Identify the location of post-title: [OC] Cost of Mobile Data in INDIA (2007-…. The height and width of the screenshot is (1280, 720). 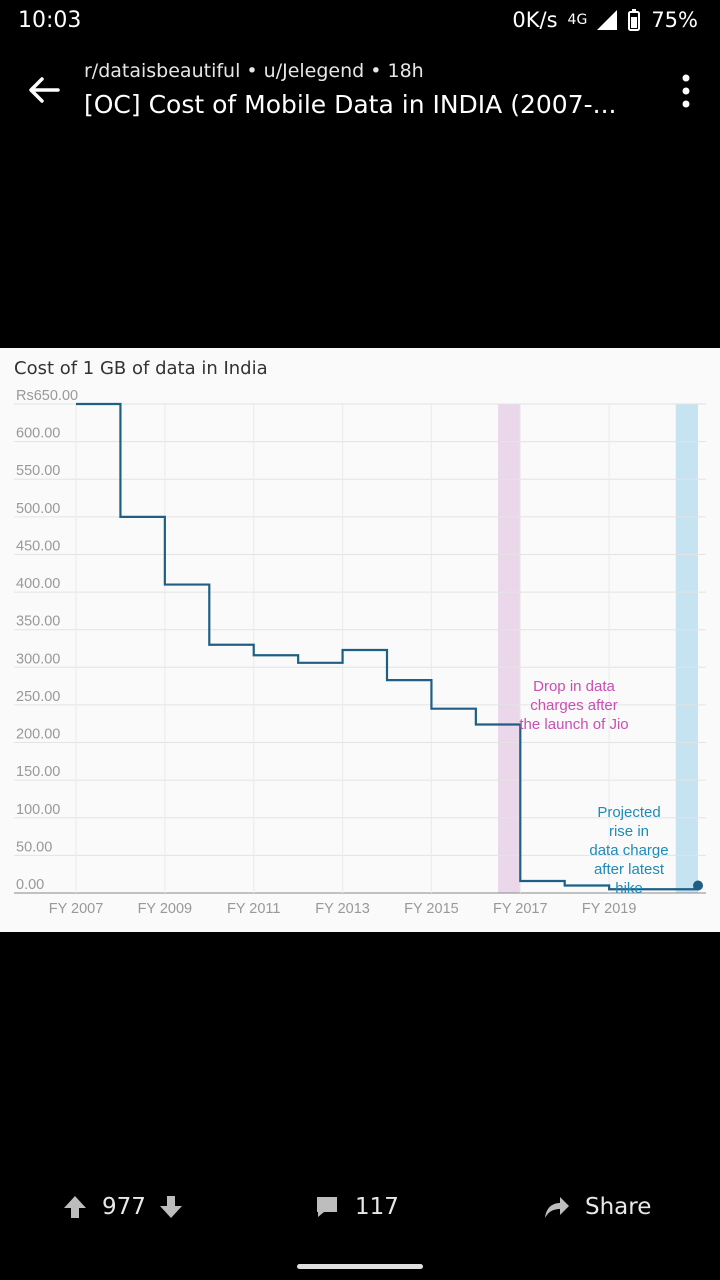
(350, 104).